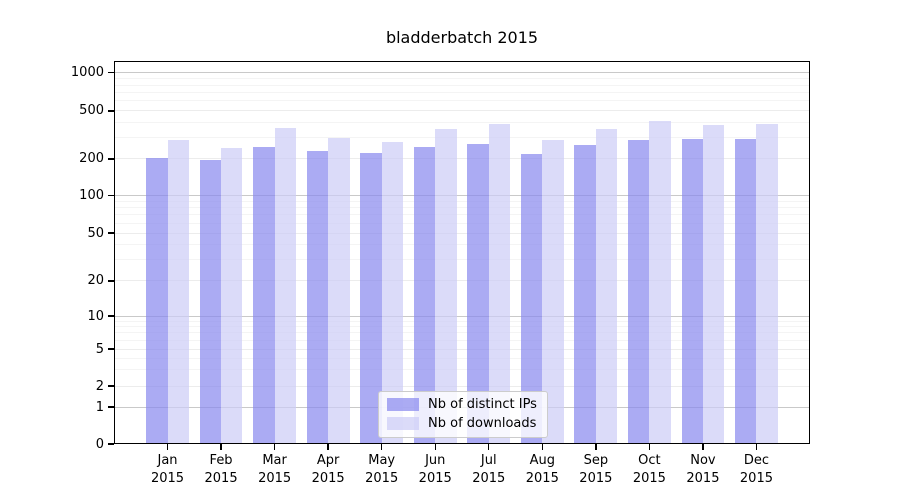 Image resolution: width=900 pixels, height=500 pixels. What do you see at coordinates (596, 469) in the screenshot?
I see `x-axis-tick-label: Sep 2015` at bounding box center [596, 469].